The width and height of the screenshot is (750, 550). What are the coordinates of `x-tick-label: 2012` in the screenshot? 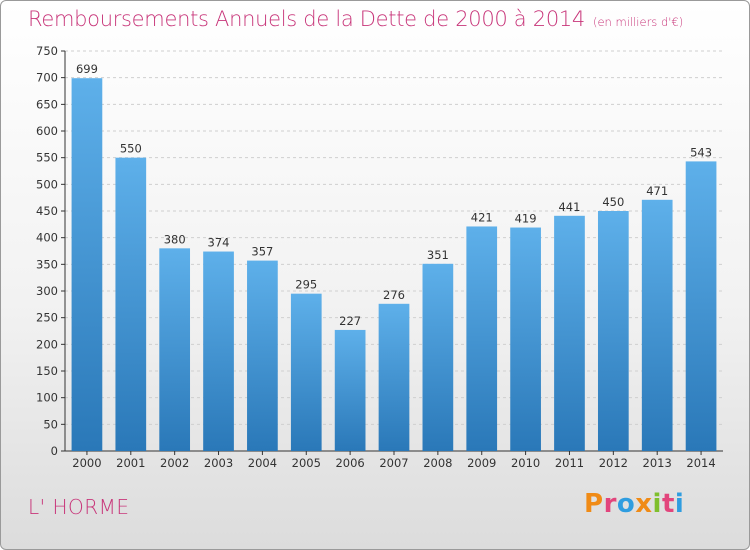 It's located at (613, 463).